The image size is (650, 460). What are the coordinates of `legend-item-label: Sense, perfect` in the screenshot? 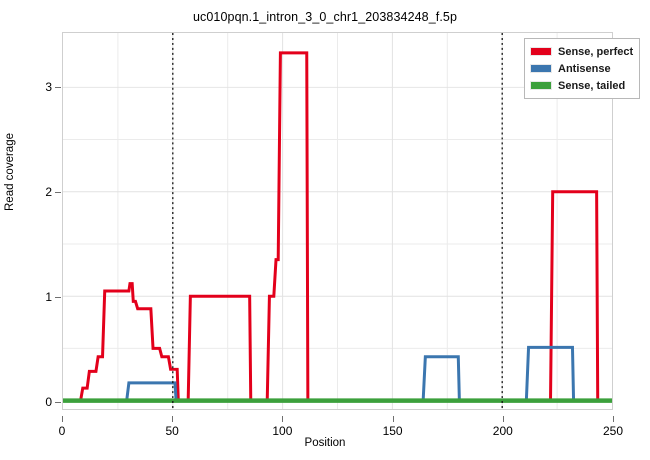 It's located at (596, 51).